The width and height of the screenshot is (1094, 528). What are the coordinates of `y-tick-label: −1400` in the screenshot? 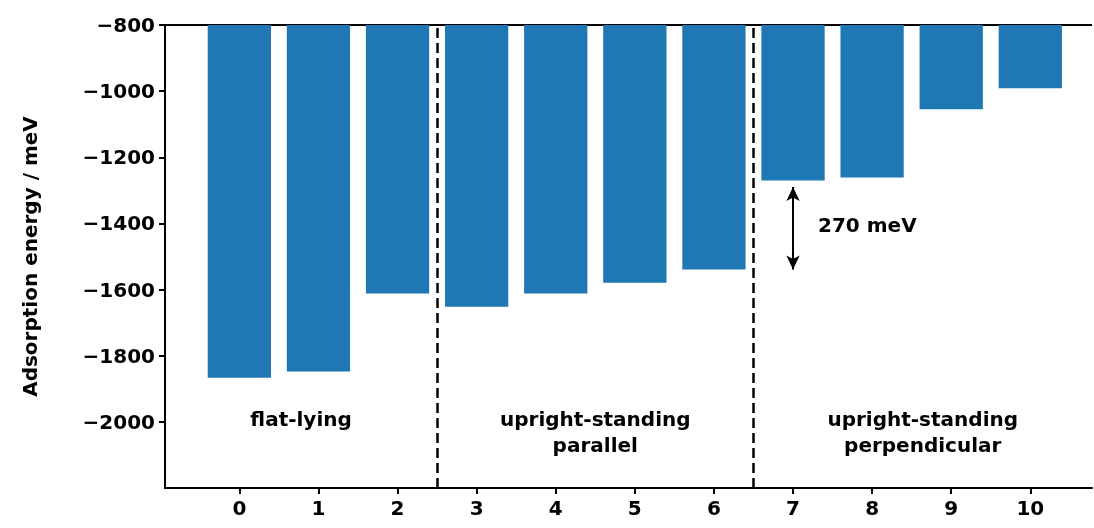 It's located at (118, 223).